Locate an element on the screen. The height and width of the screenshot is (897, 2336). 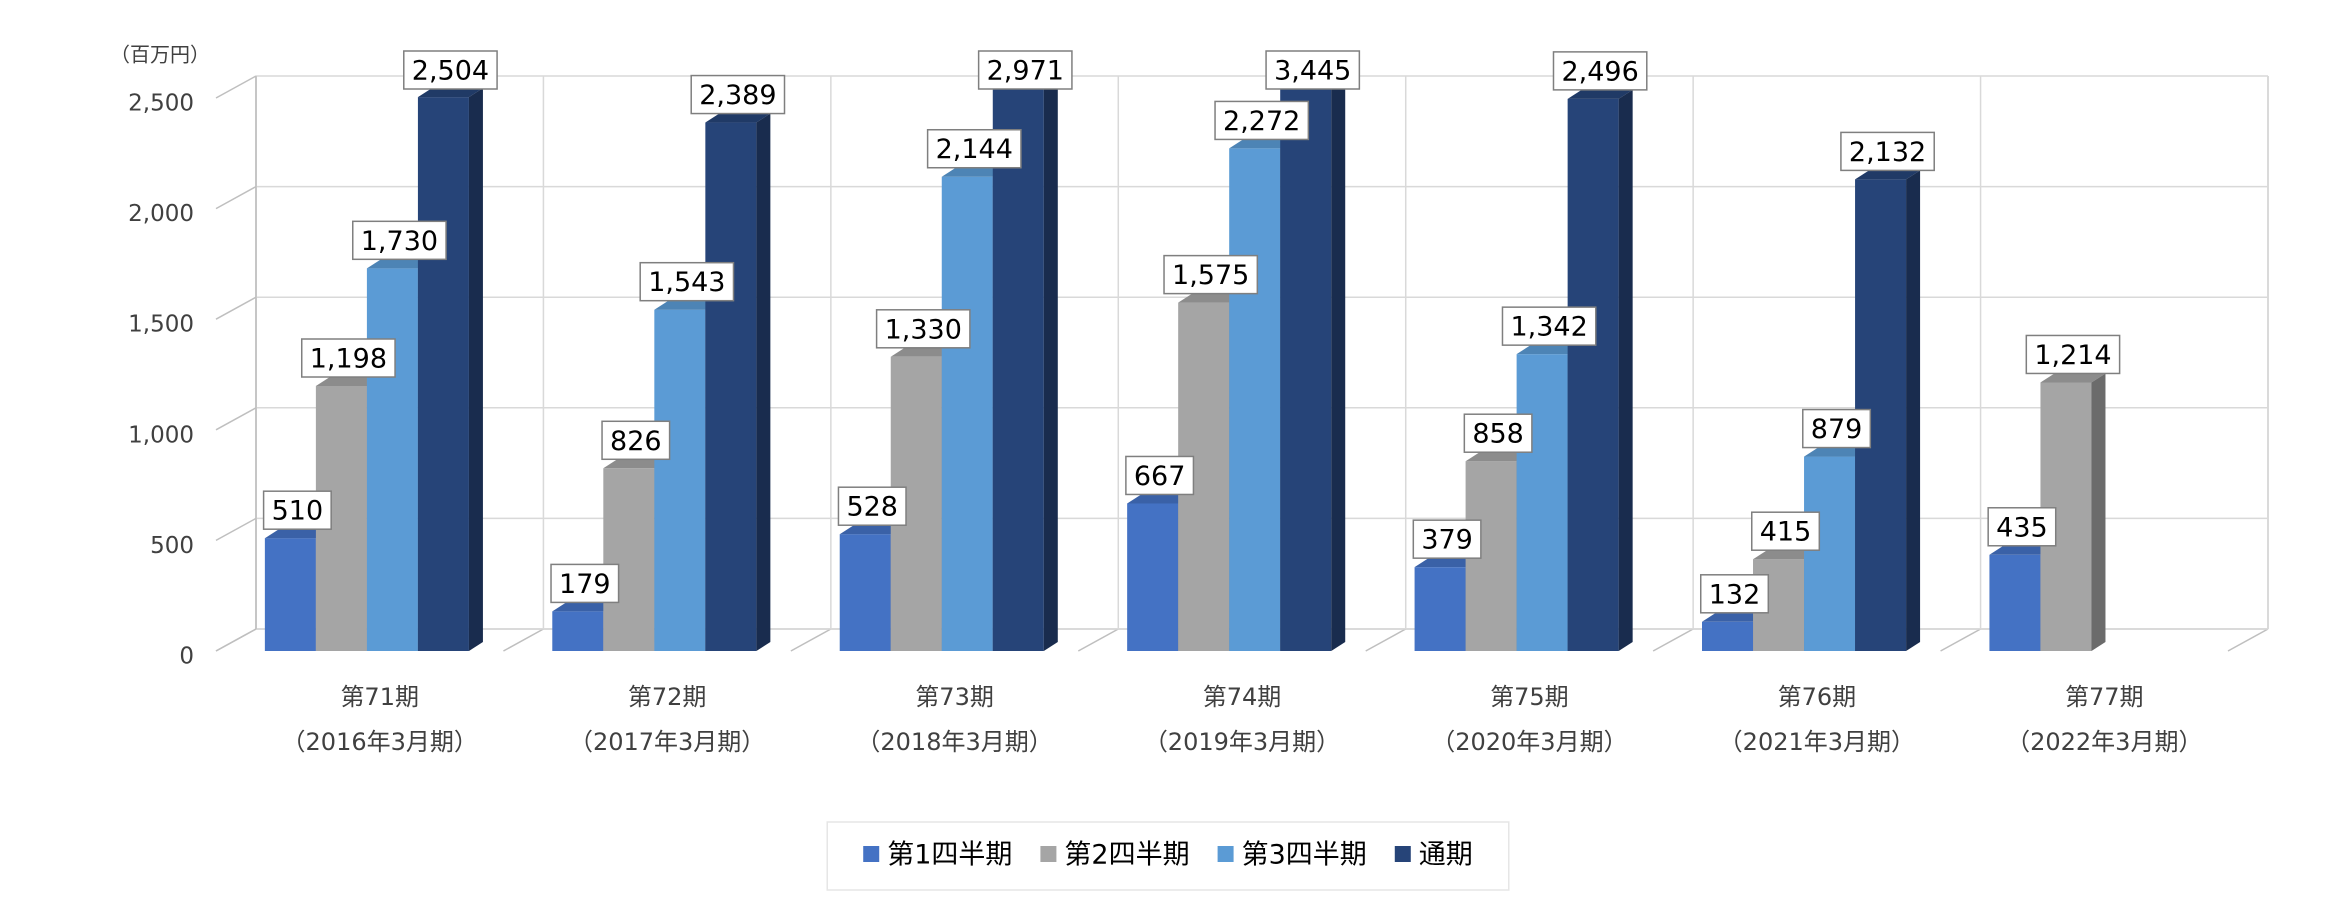
value-label: 1,575 is located at coordinates (1210, 275).